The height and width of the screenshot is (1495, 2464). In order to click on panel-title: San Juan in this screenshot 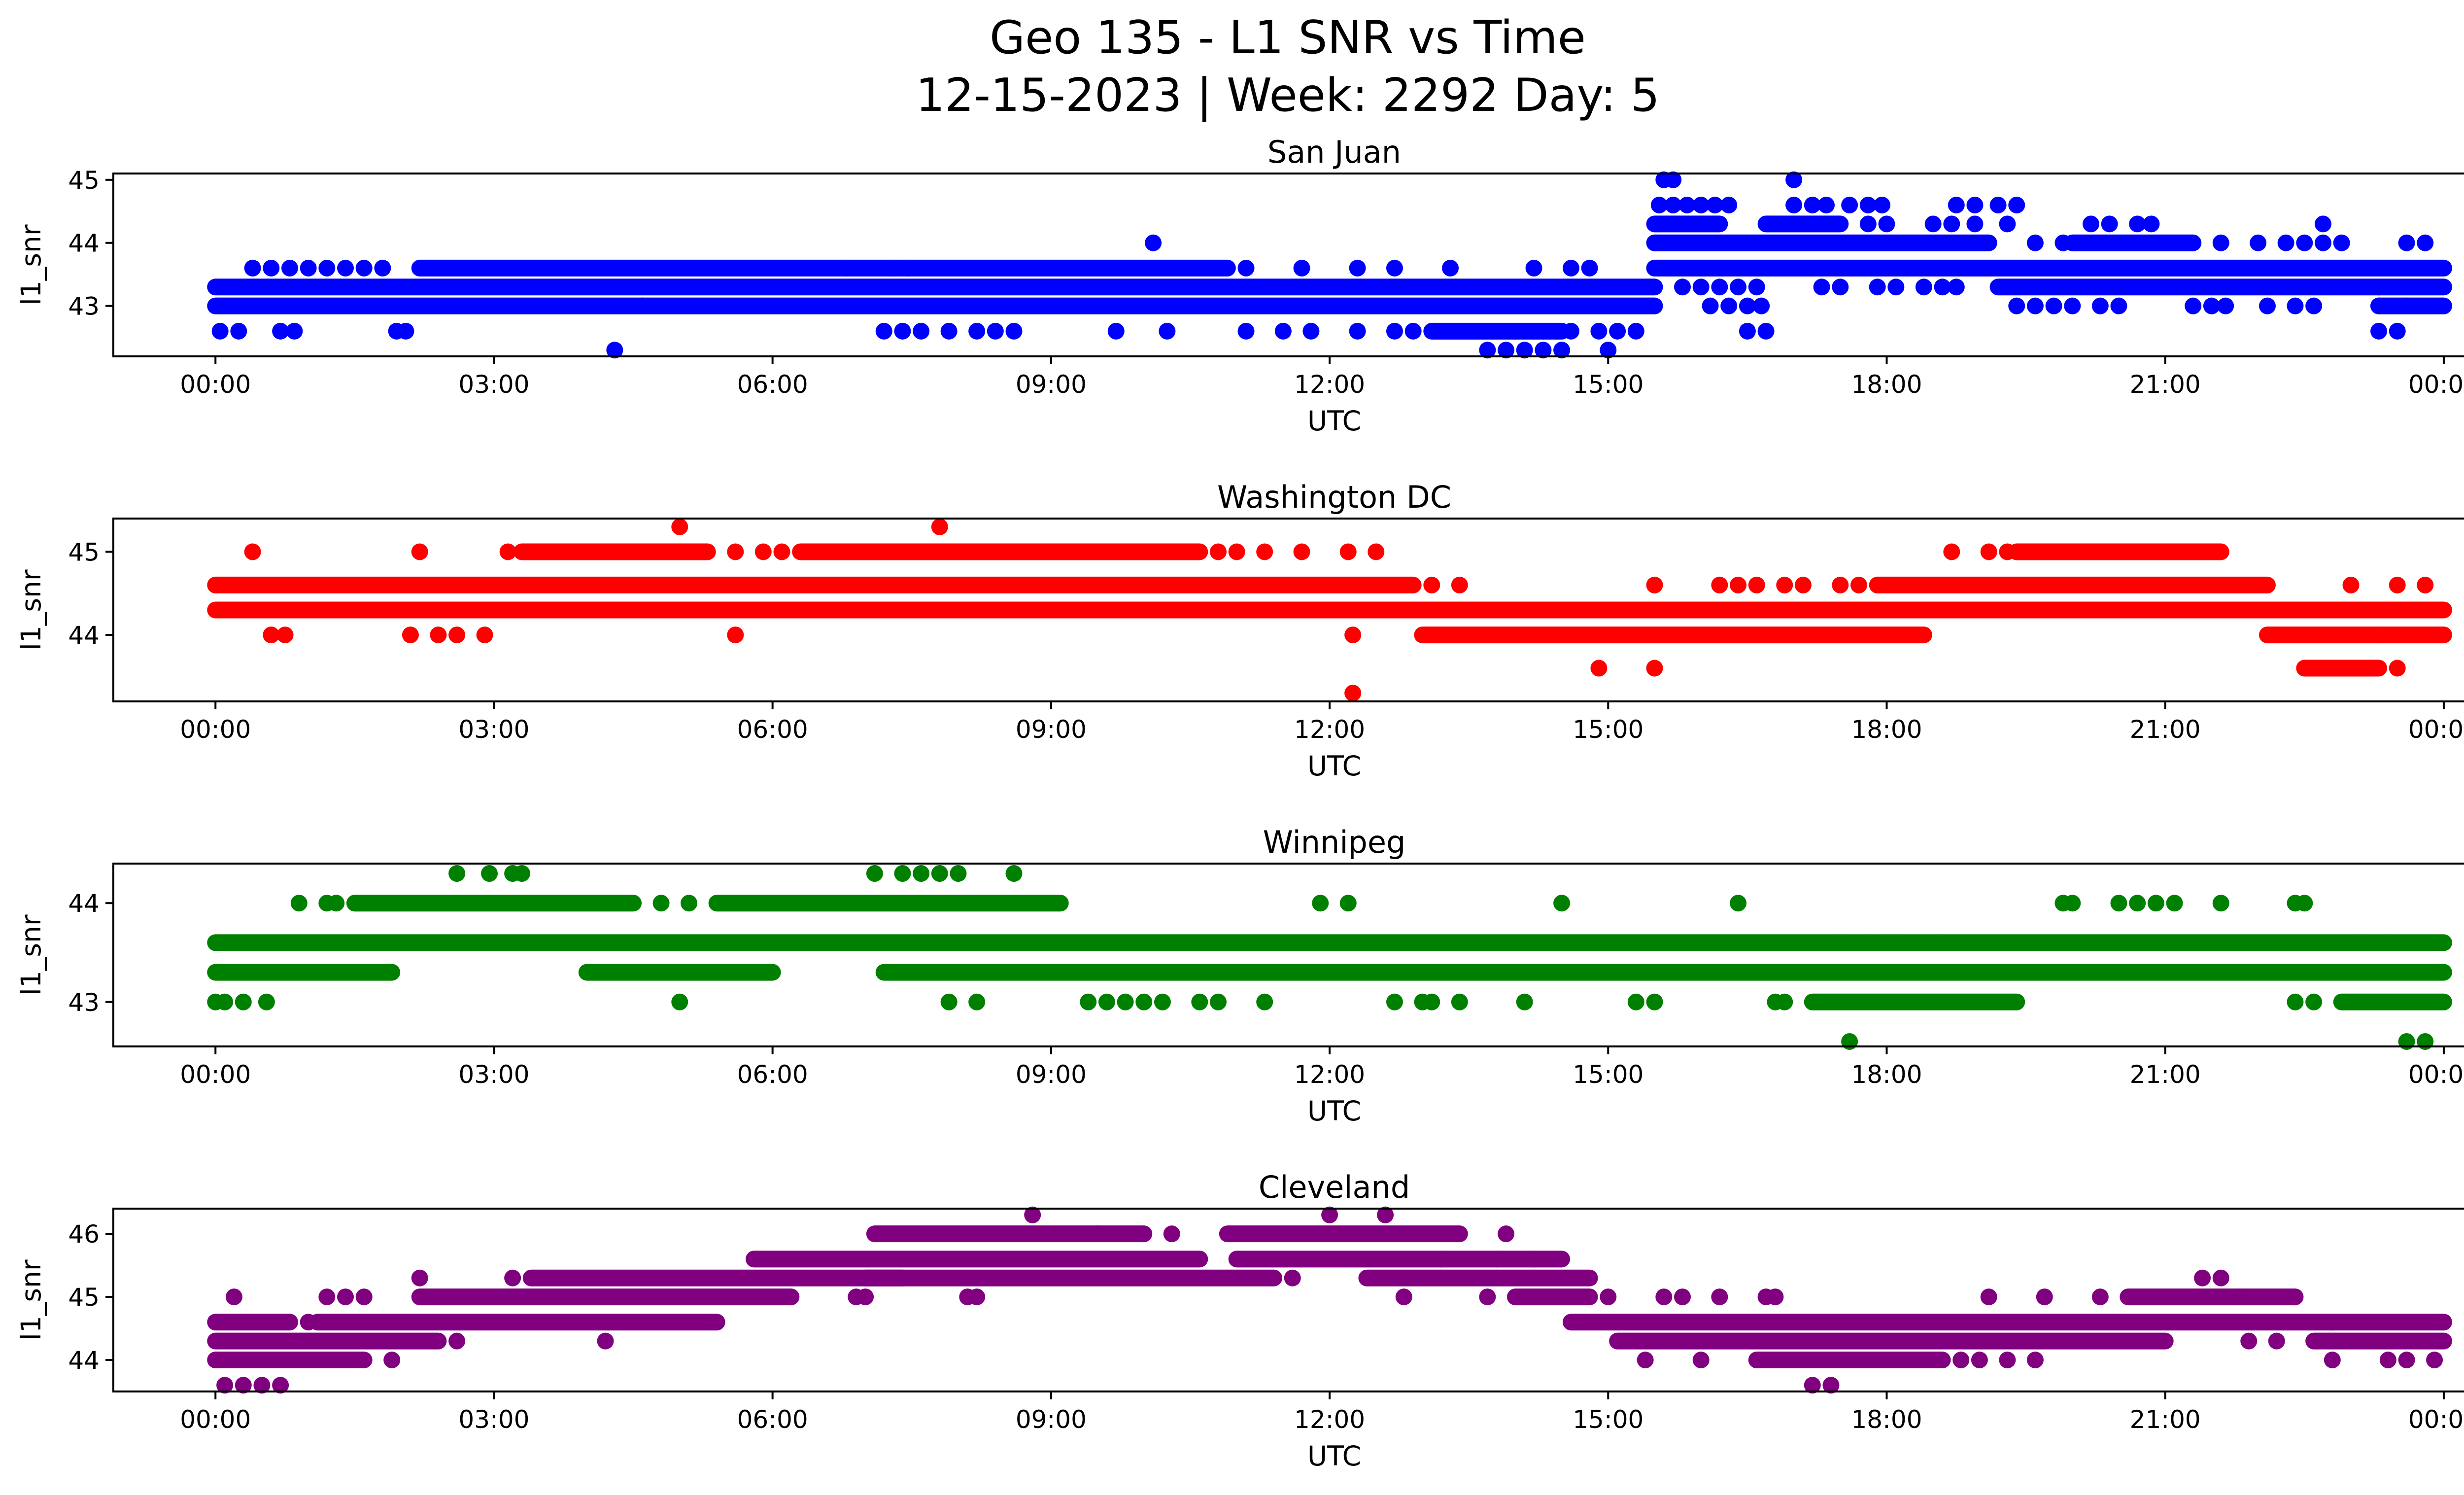, I will do `click(1334, 152)`.